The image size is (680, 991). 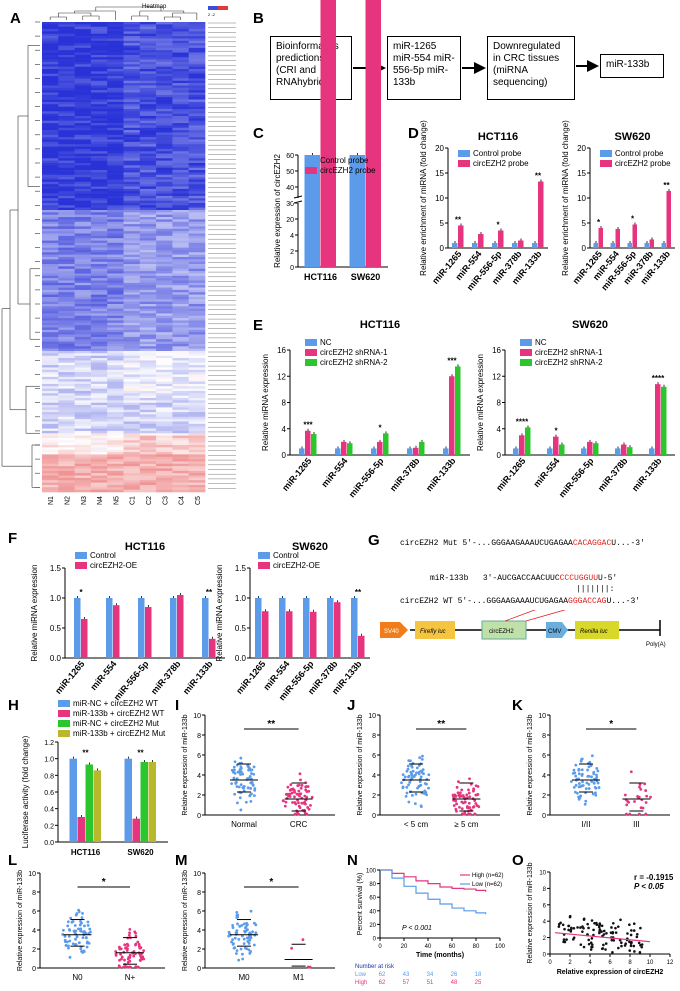 I want to click on y-axis-label: Relative miRNA expression, so click(x=265, y=402).